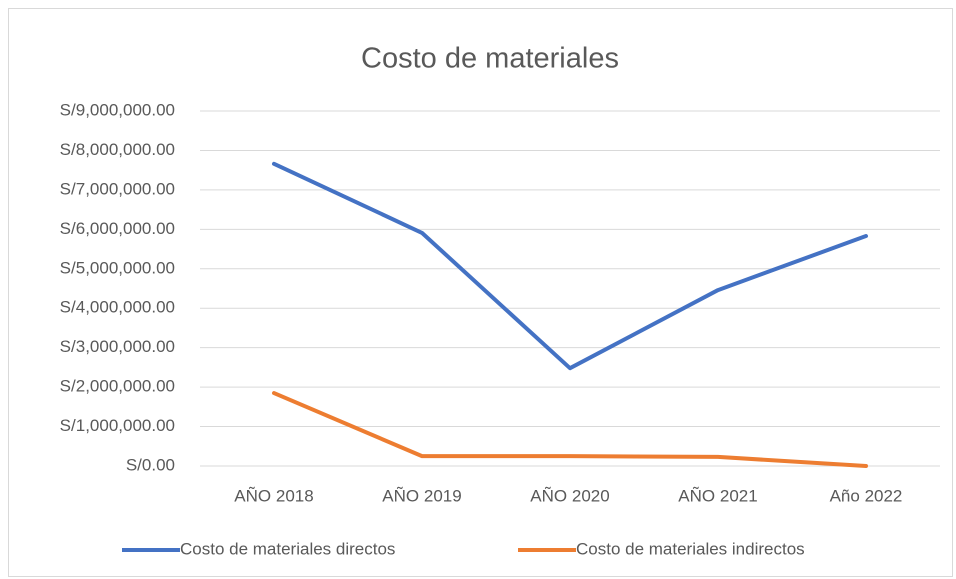 This screenshot has width=956, height=579. Describe the element at coordinates (117, 346) in the screenshot. I see `y-tick-label: S/3,000,000.00` at that location.